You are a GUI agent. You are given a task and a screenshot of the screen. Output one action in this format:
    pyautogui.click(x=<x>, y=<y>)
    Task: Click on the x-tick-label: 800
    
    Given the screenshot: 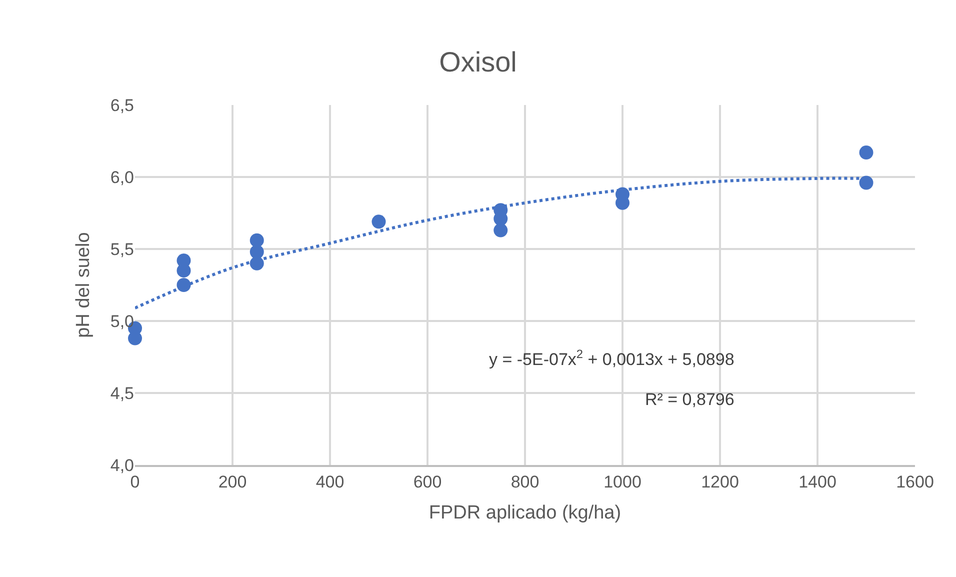 What is the action you would take?
    pyautogui.click(x=525, y=482)
    